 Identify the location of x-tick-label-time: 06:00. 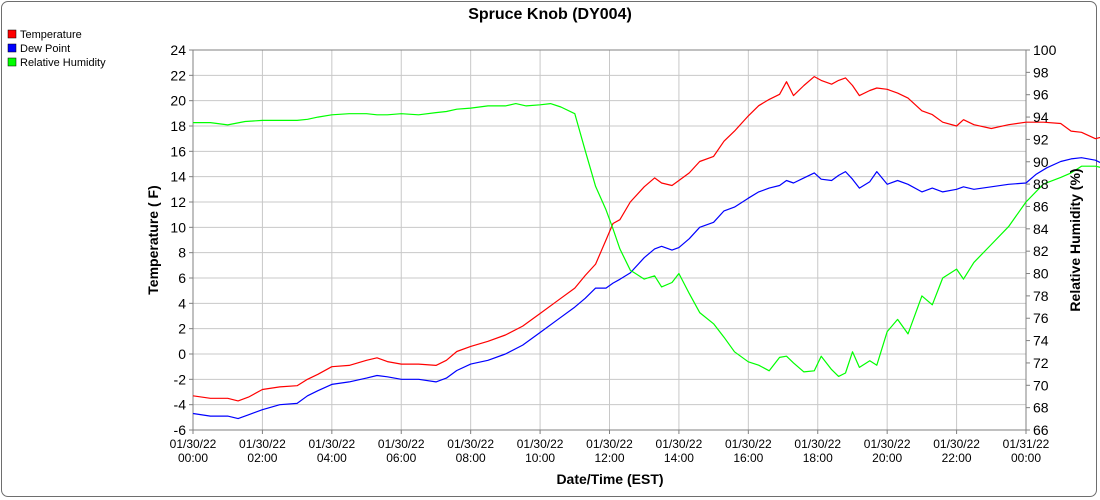
(401, 458).